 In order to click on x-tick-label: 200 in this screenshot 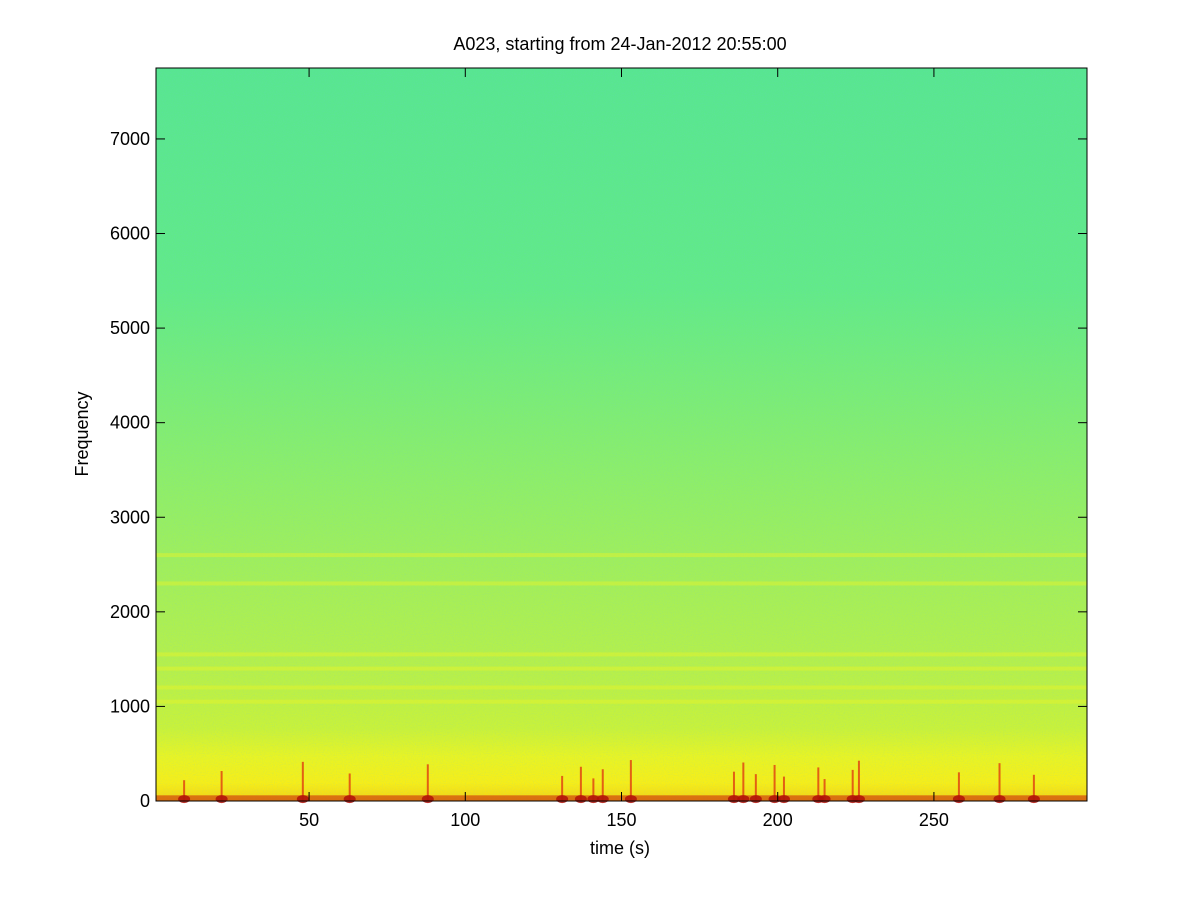, I will do `click(778, 820)`.